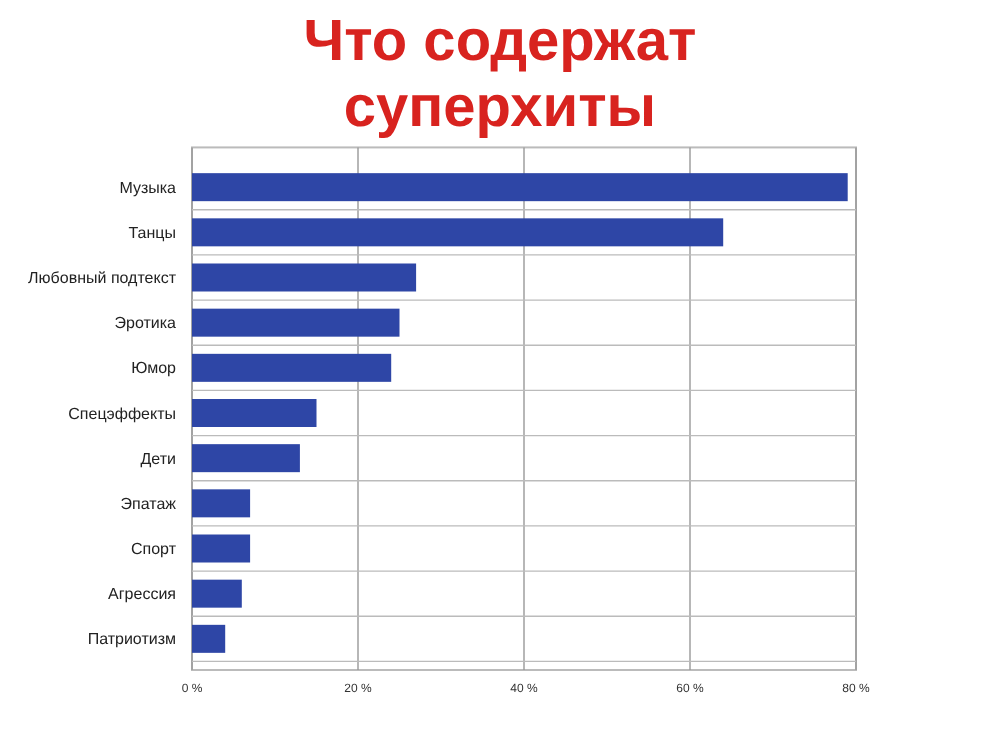 Image resolution: width=1000 pixels, height=730 pixels. Describe the element at coordinates (122, 413) in the screenshot. I see `y-tick-label: Спецэффекты` at that location.